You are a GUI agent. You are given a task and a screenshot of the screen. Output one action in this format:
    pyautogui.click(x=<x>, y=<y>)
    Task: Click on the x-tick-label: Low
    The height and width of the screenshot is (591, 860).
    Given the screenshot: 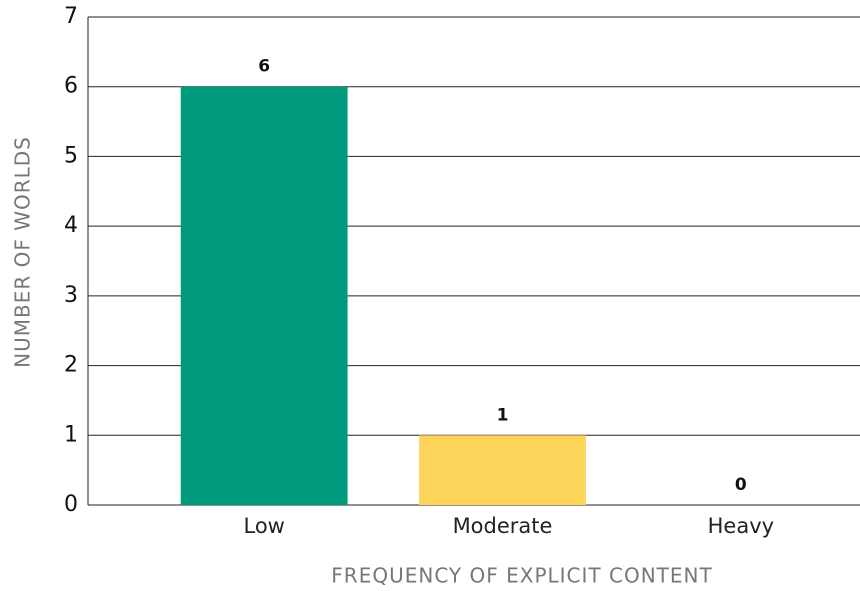 What is the action you would take?
    pyautogui.click(x=263, y=526)
    